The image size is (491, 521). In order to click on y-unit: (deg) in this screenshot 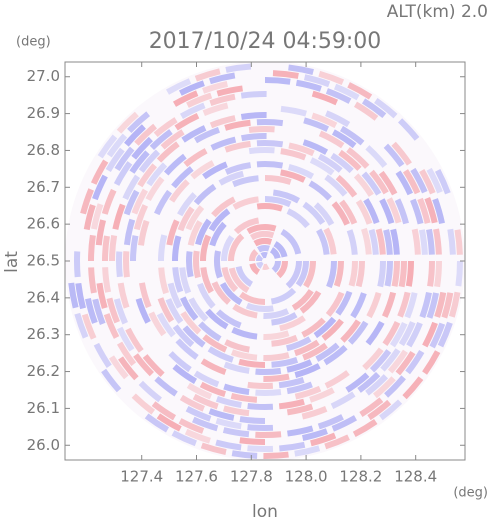, I will do `click(33, 42)`.